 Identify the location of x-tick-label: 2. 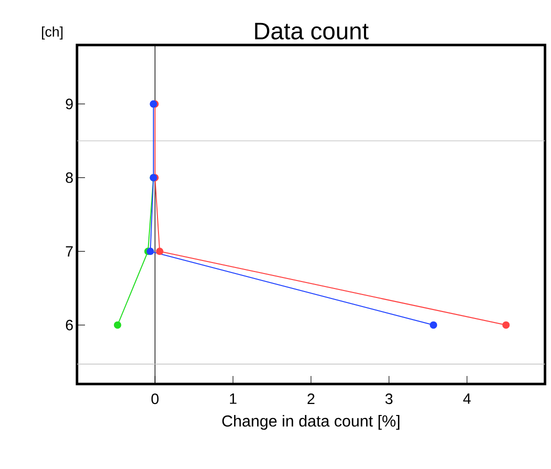
(311, 399).